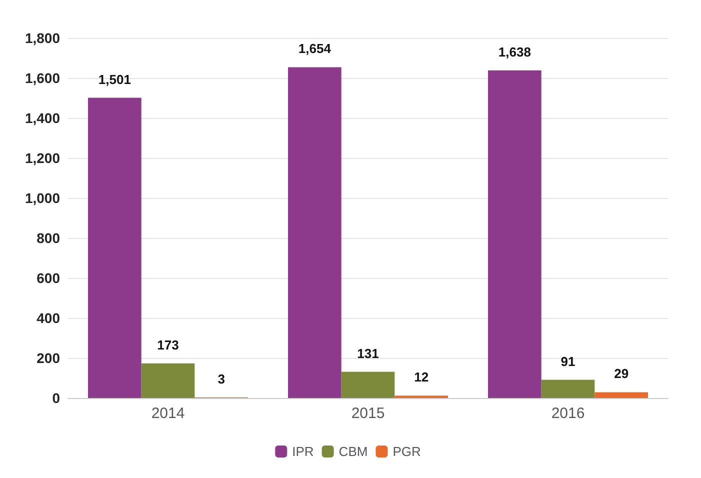  I want to click on data-label: 1,654, so click(315, 48).